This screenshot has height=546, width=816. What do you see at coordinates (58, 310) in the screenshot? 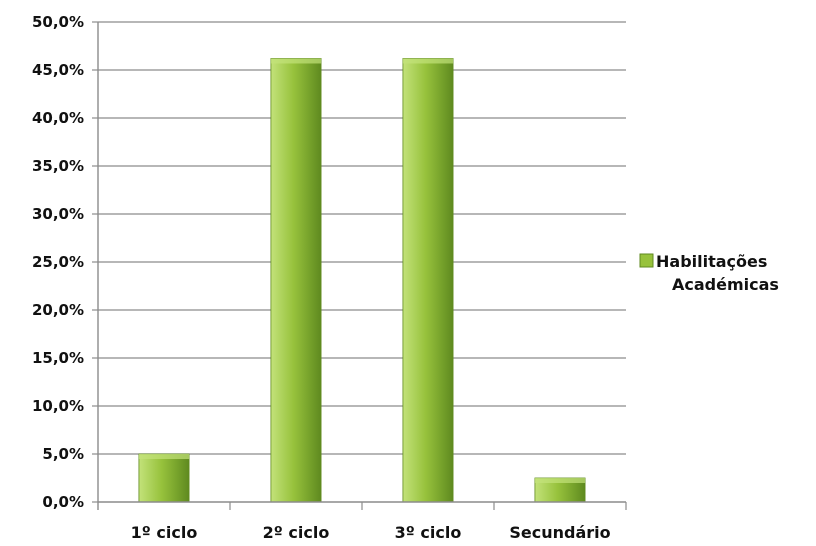
I see `y-tick-label: 20,0%` at bounding box center [58, 310].